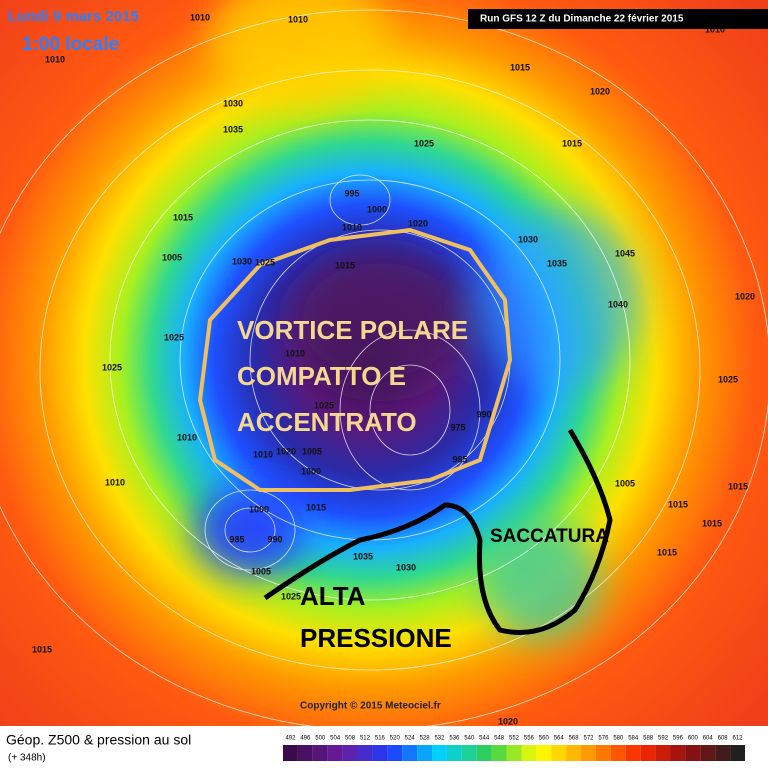 The image size is (768, 768). Describe the element at coordinates (663, 739) in the screenshot. I see `colorbar-label: 592` at that location.